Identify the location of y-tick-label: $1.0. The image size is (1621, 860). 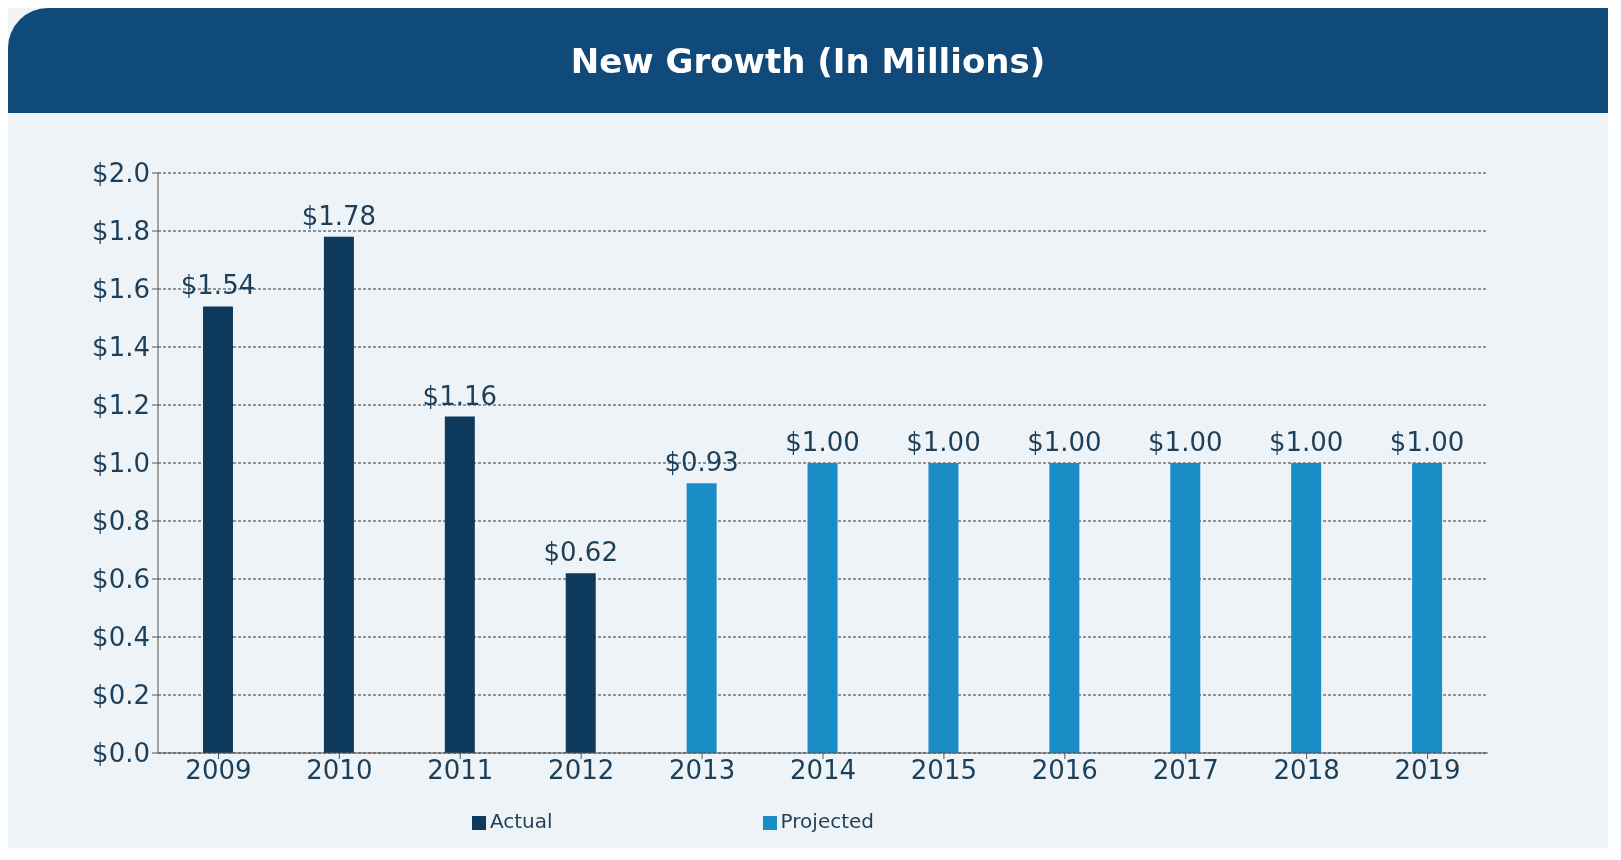
(121, 463).